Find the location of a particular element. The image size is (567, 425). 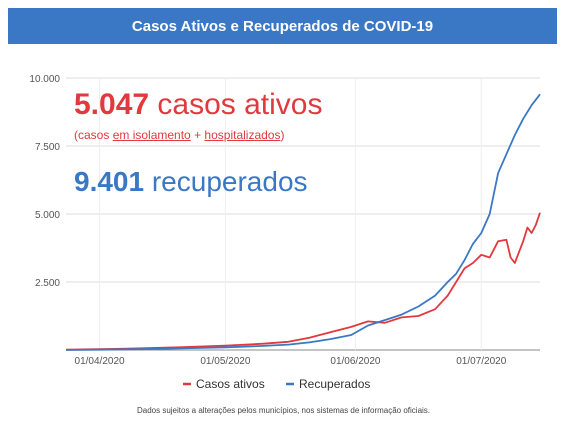

subtitle-open: (casos is located at coordinates (93, 135).